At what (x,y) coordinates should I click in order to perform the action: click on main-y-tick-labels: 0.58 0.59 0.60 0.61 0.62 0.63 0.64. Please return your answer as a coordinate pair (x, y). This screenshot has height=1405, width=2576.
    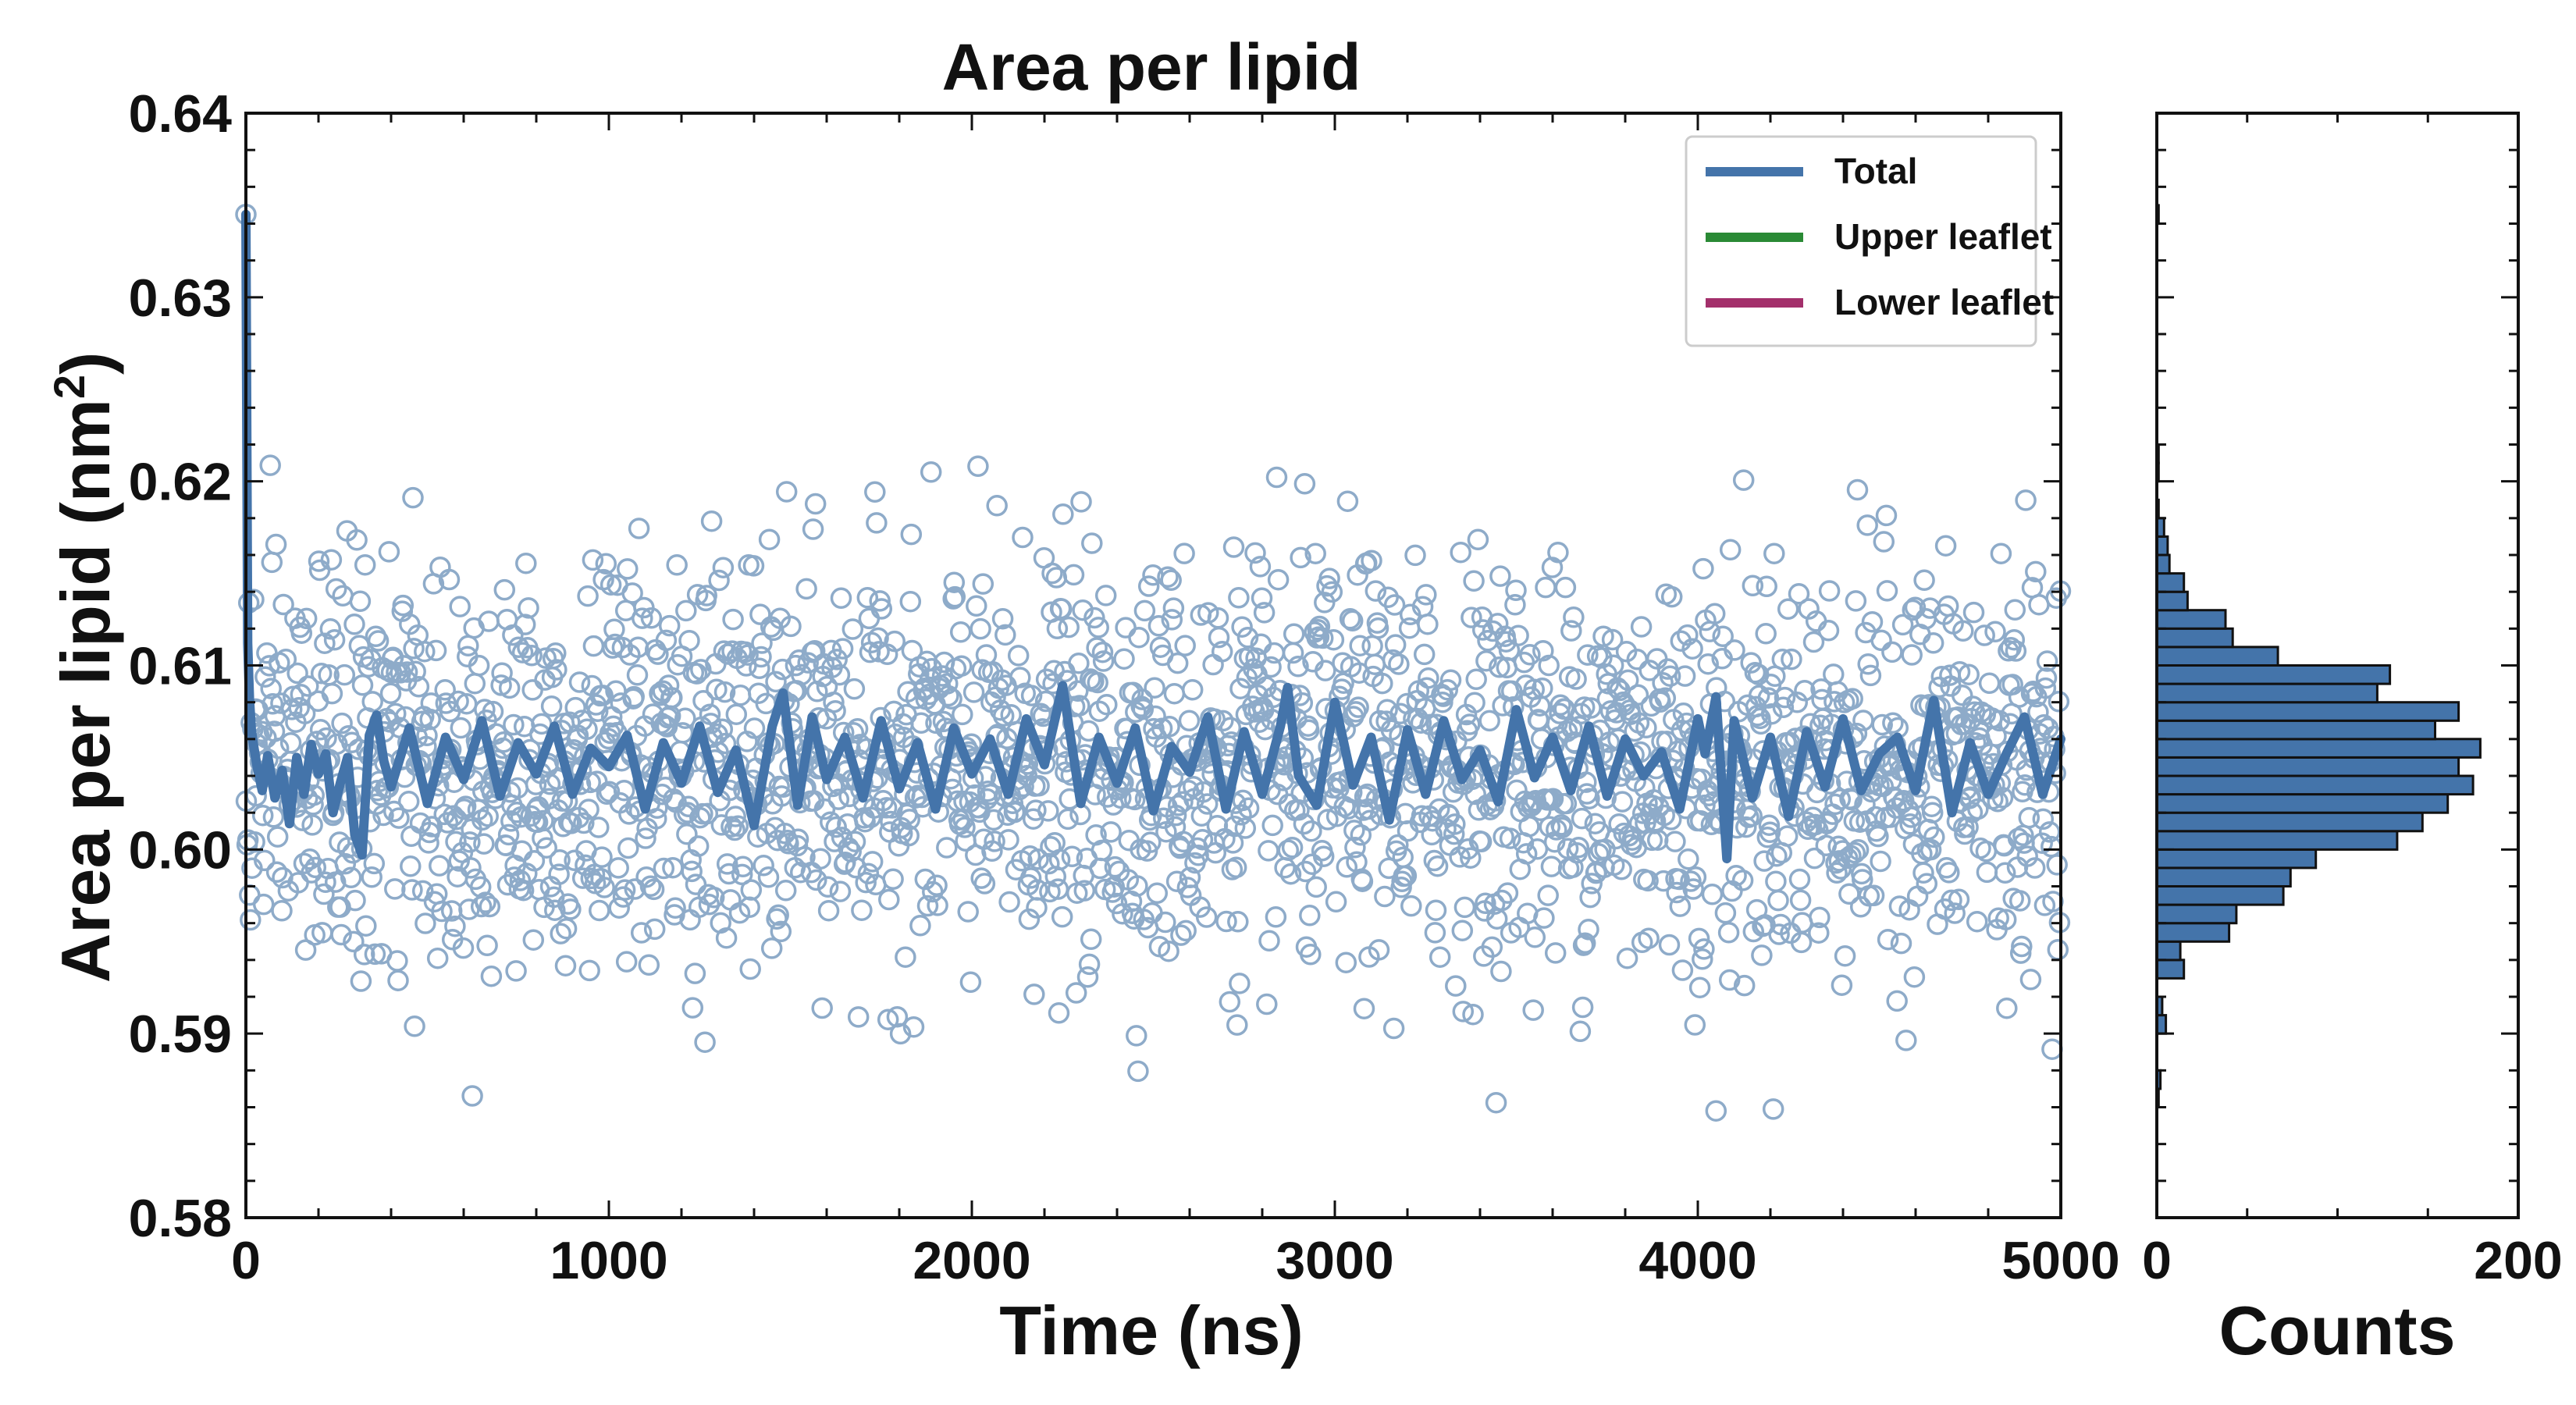
    Looking at the image, I should click on (181, 666).